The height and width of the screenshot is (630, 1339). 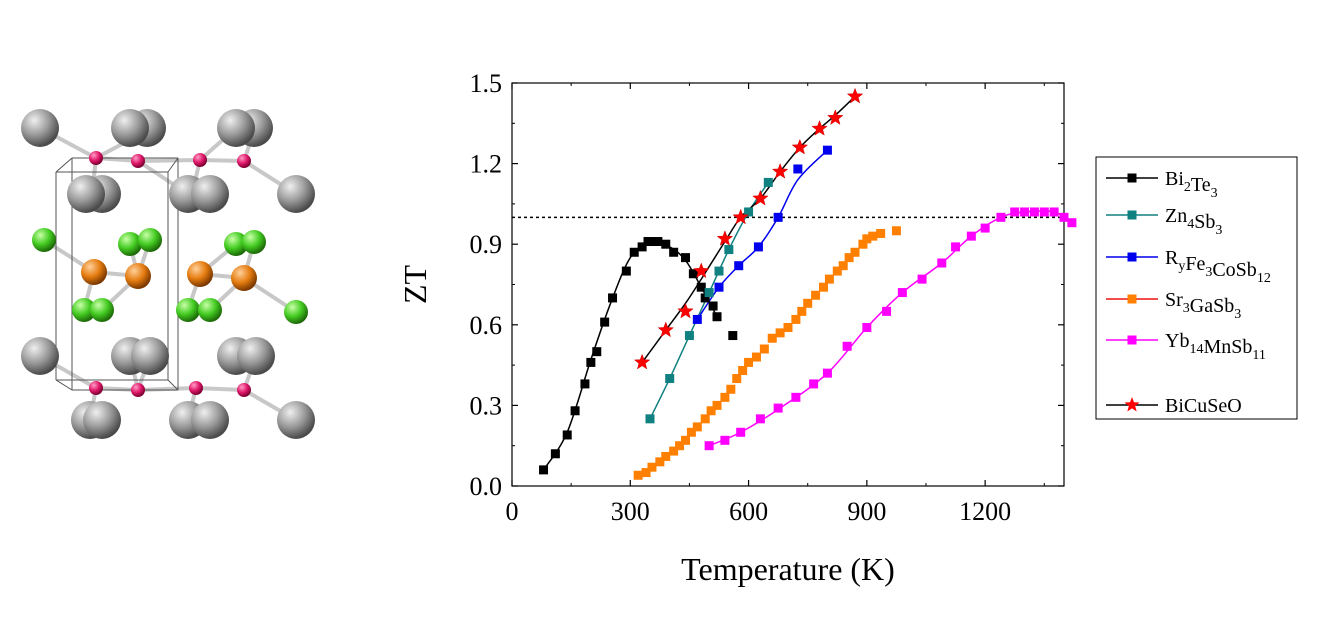 What do you see at coordinates (985, 511) in the screenshot?
I see `x-tick-label: 1200` at bounding box center [985, 511].